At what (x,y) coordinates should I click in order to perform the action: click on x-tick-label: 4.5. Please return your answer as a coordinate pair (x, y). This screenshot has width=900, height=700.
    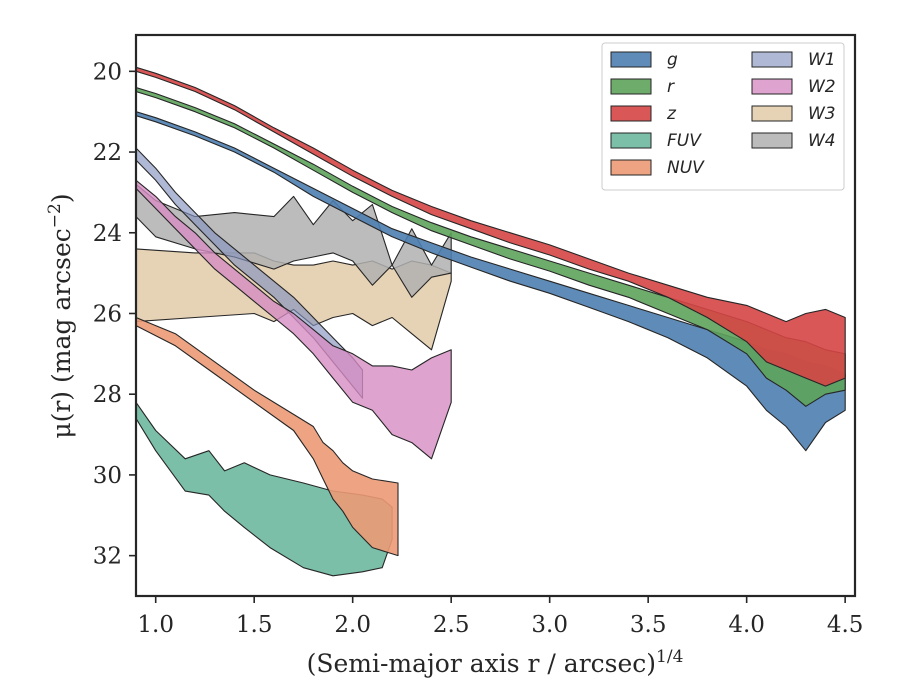
    Looking at the image, I should click on (845, 625).